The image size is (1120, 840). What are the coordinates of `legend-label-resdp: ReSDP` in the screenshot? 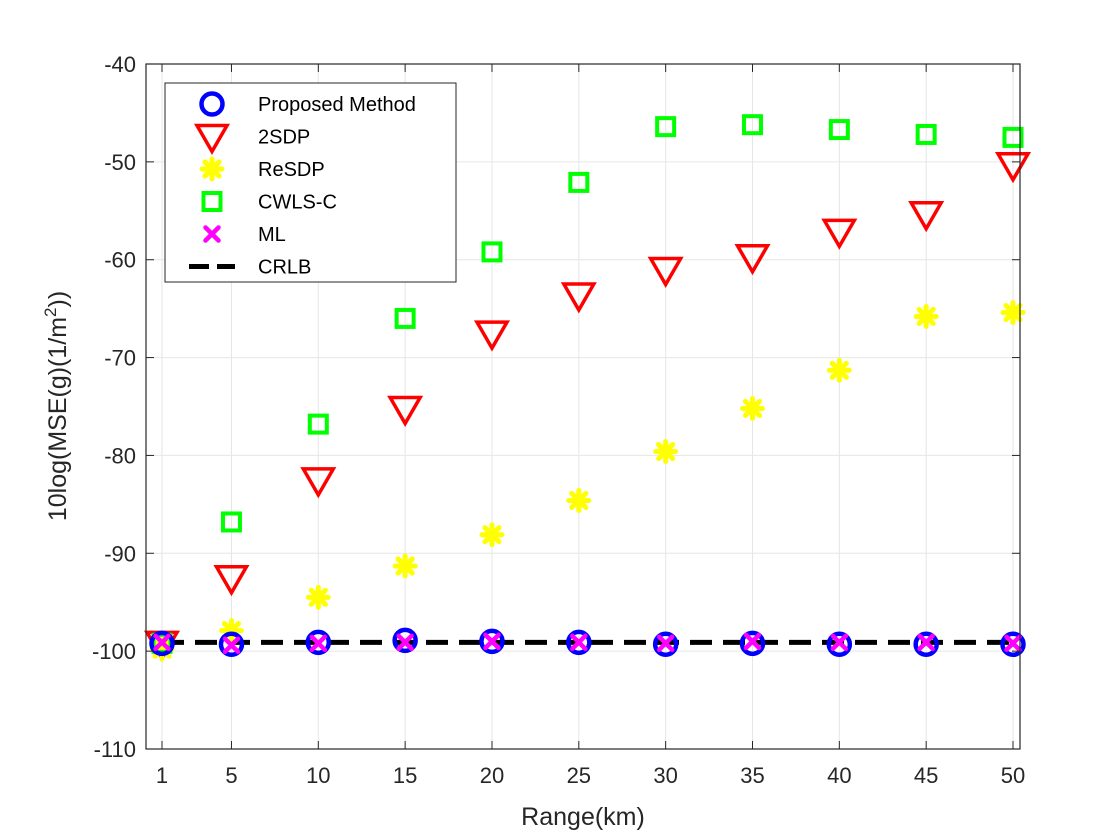 It's located at (291, 170).